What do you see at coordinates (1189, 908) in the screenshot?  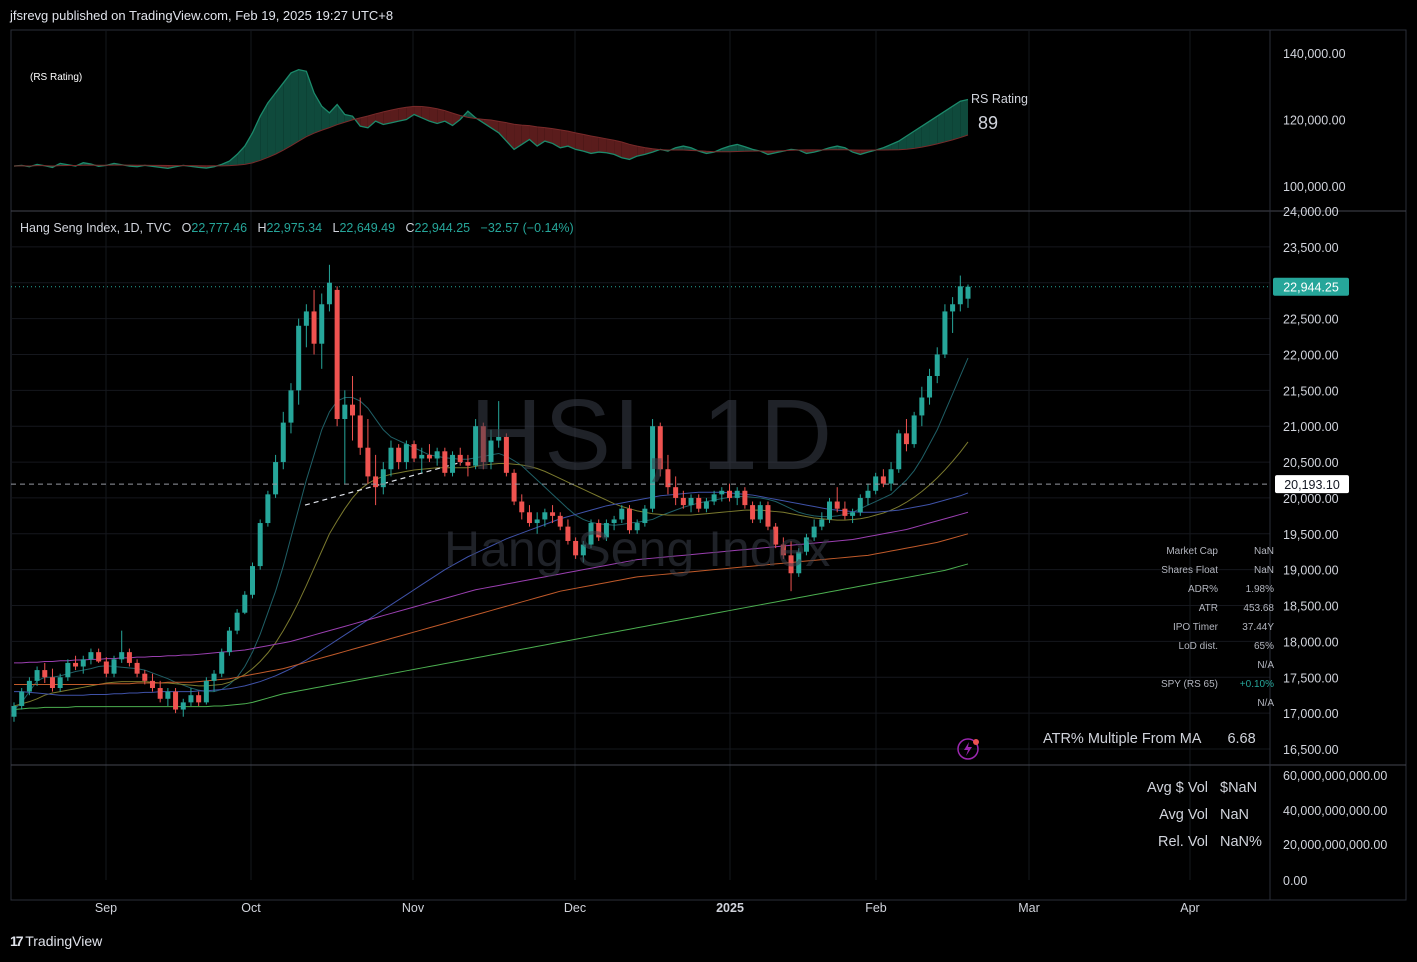 I see `time-tick-label: Apr` at bounding box center [1189, 908].